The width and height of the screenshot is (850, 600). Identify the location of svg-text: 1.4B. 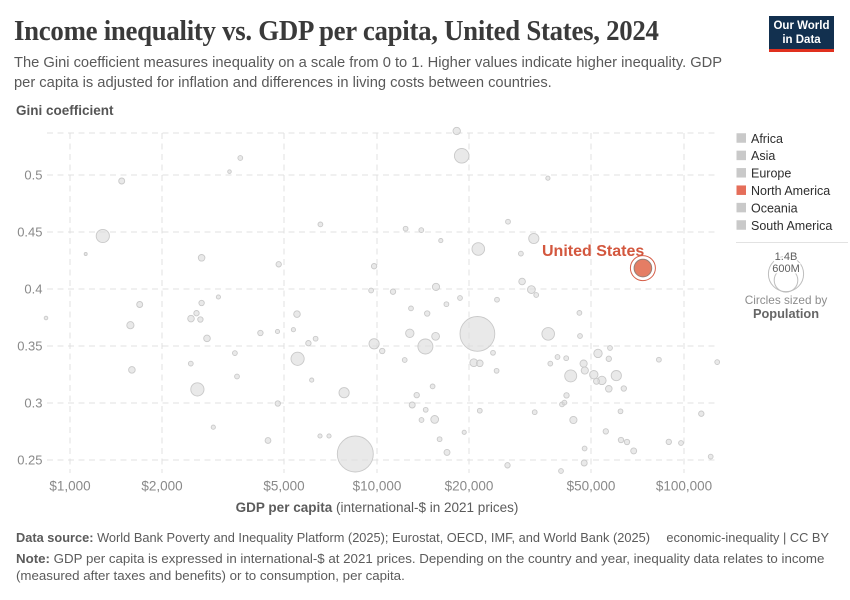
(786, 257).